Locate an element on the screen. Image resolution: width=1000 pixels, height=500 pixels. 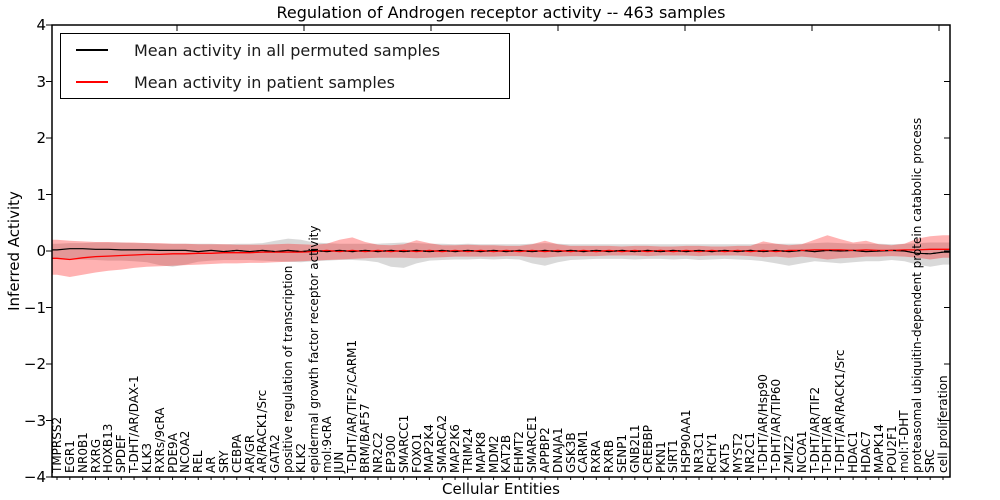
x-tick-label: KLK2 is located at coordinates (300, 457).